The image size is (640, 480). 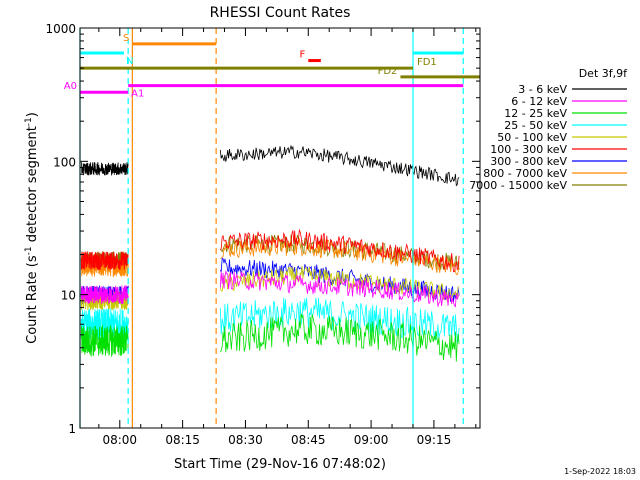 What do you see at coordinates (60, 29) in the screenshot?
I see `y-tick-label-4: 1000` at bounding box center [60, 29].